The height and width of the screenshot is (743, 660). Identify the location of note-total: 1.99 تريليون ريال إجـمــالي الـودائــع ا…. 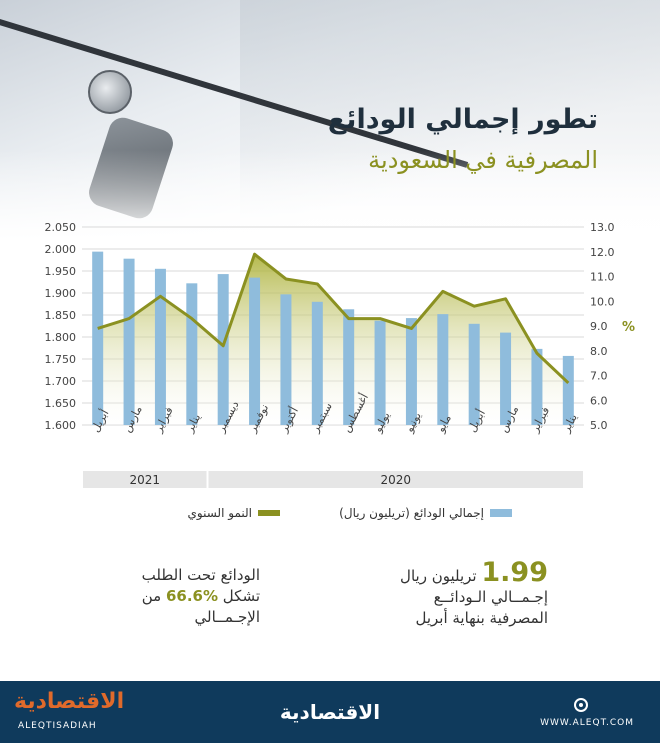
(474, 594).